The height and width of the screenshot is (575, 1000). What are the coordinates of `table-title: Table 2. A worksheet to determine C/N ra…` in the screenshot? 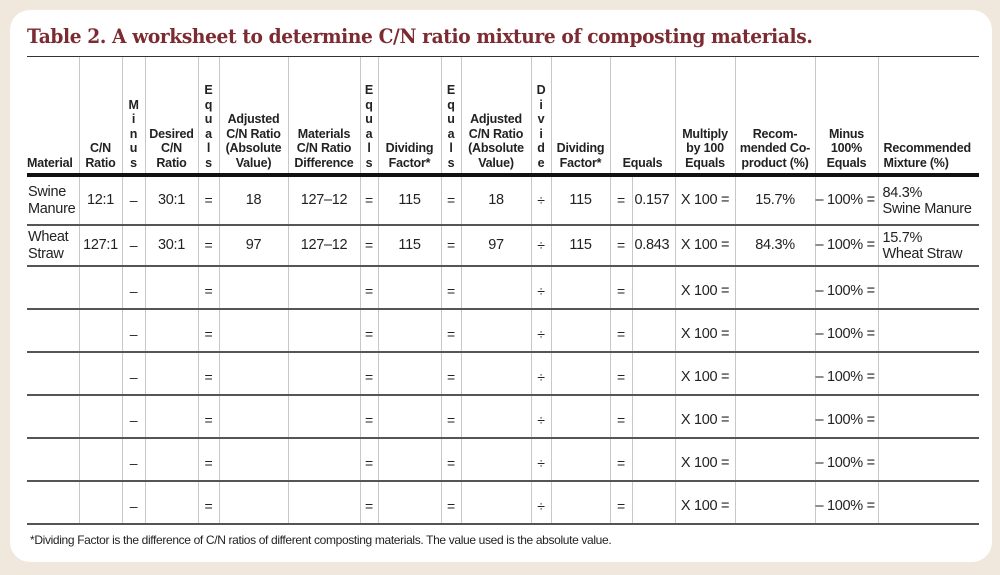 It's located at (420, 36).